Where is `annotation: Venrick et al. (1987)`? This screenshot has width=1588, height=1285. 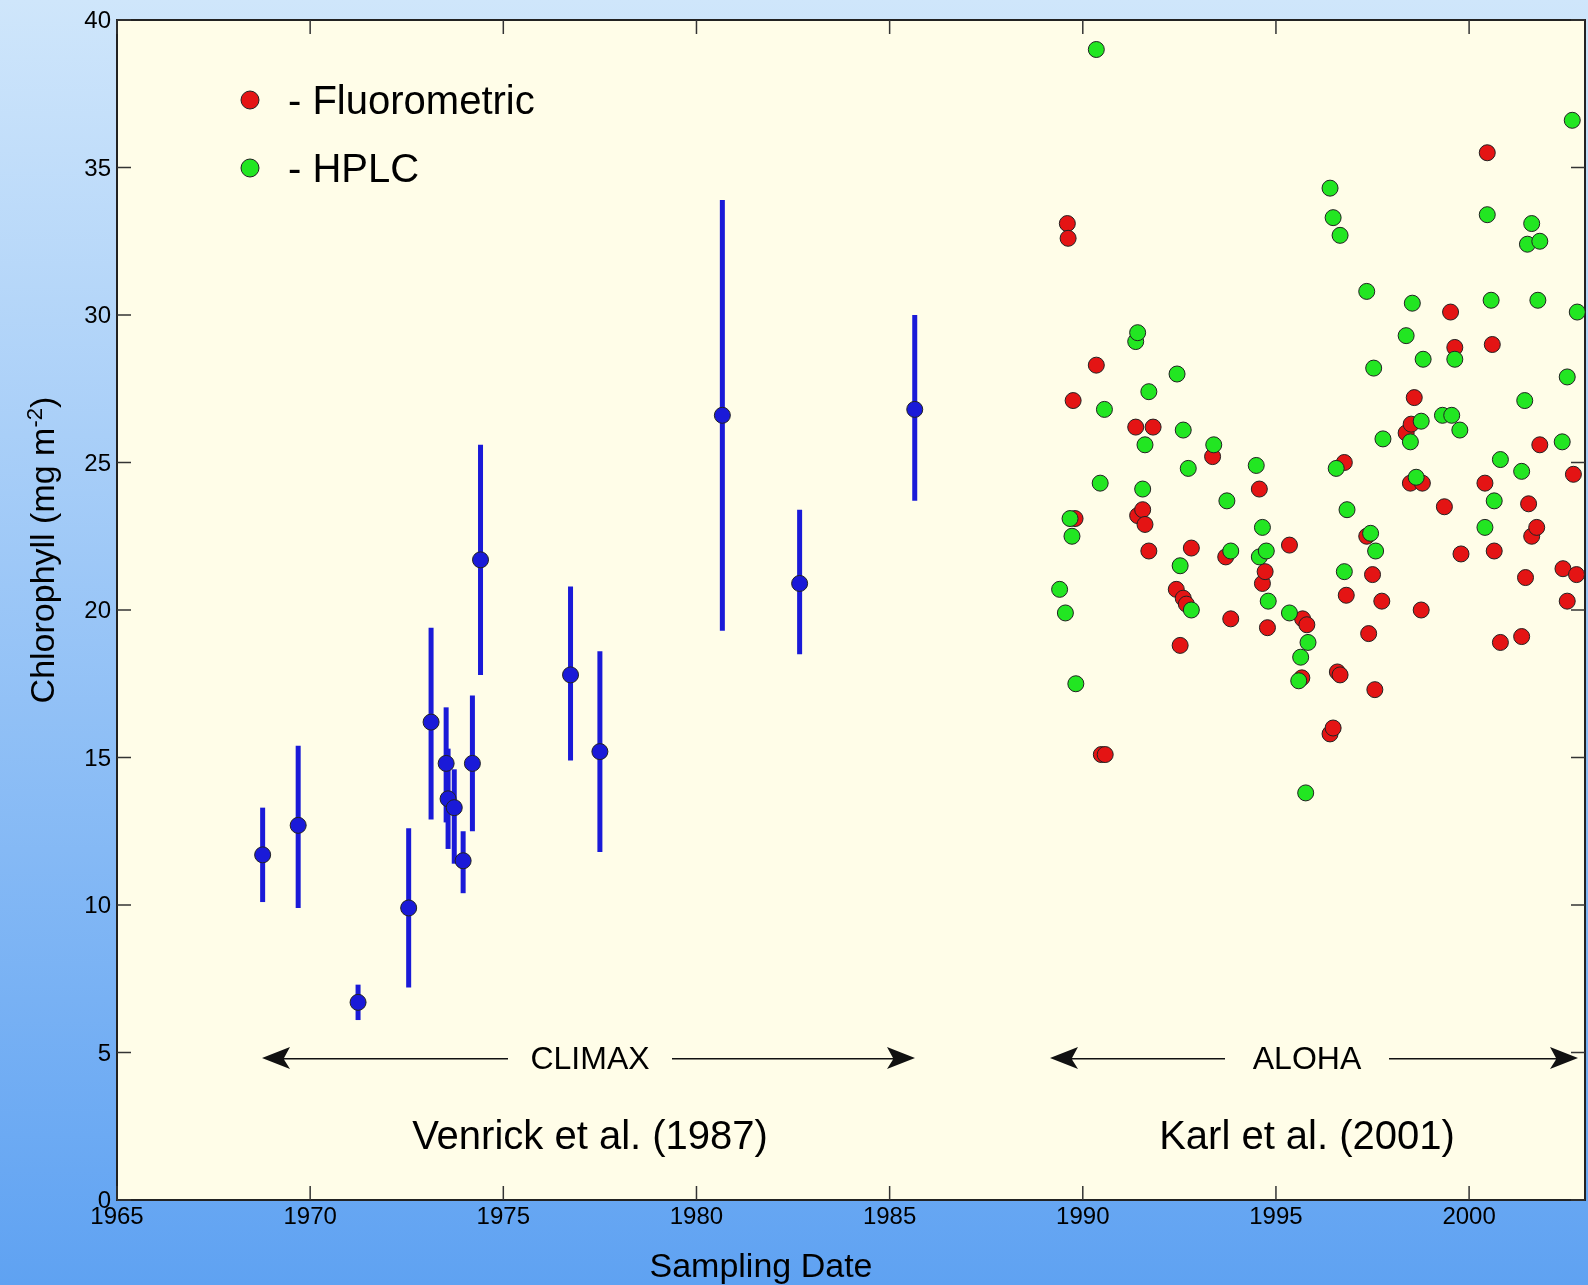
annotation: Venrick et al. (1987) is located at coordinates (590, 1135).